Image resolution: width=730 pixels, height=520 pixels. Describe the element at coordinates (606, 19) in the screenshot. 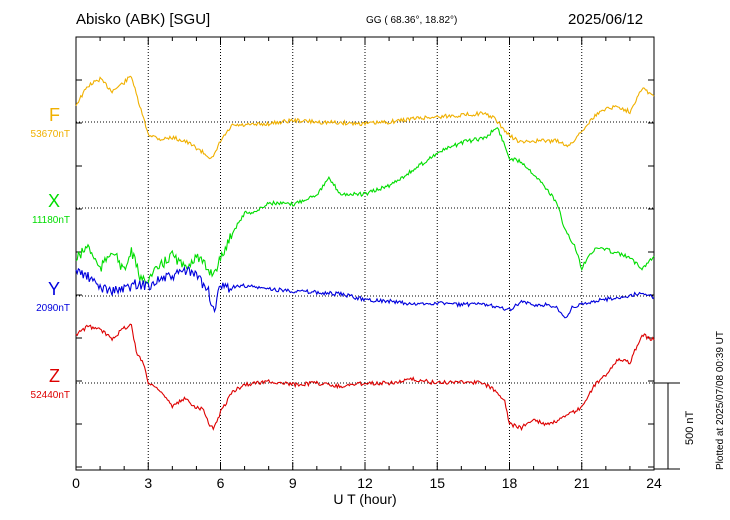

I see `date-label: 2025/06/12` at that location.